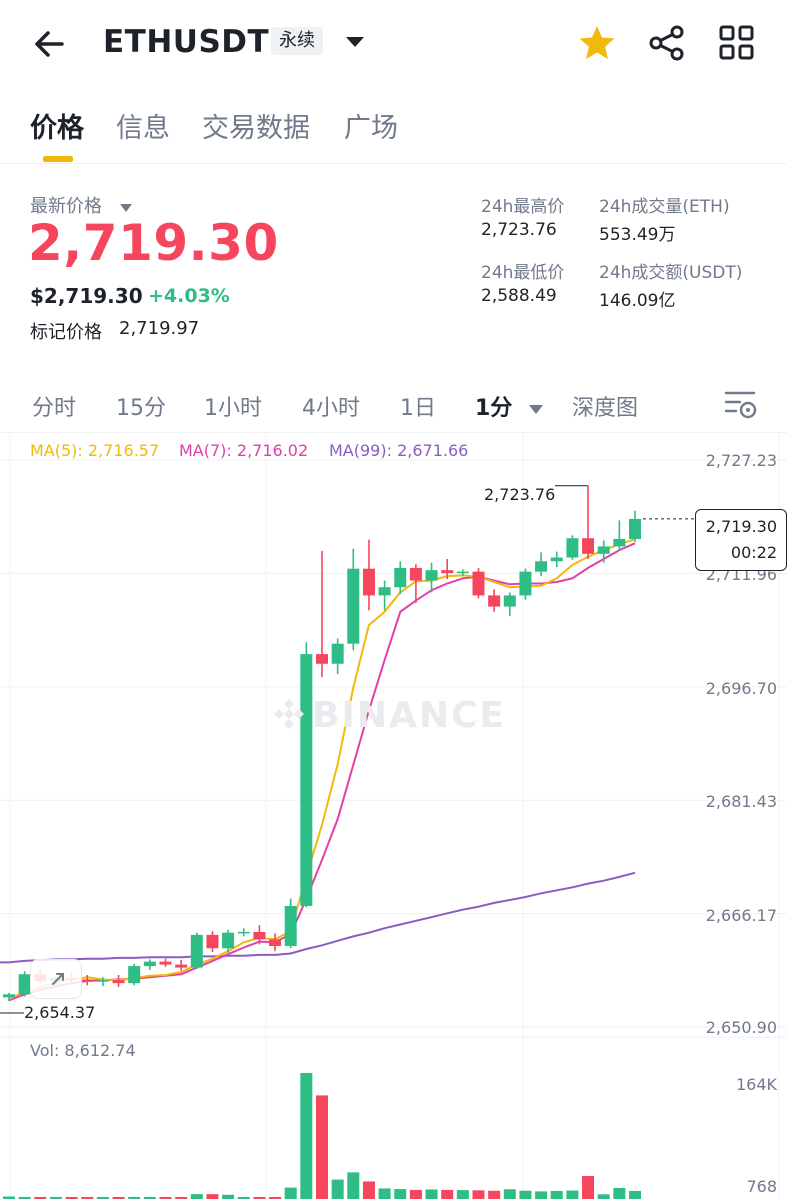 This screenshot has width=787, height=1200. What do you see at coordinates (605, 408) in the screenshot?
I see `interval-depth-chart: 深度图` at bounding box center [605, 408].